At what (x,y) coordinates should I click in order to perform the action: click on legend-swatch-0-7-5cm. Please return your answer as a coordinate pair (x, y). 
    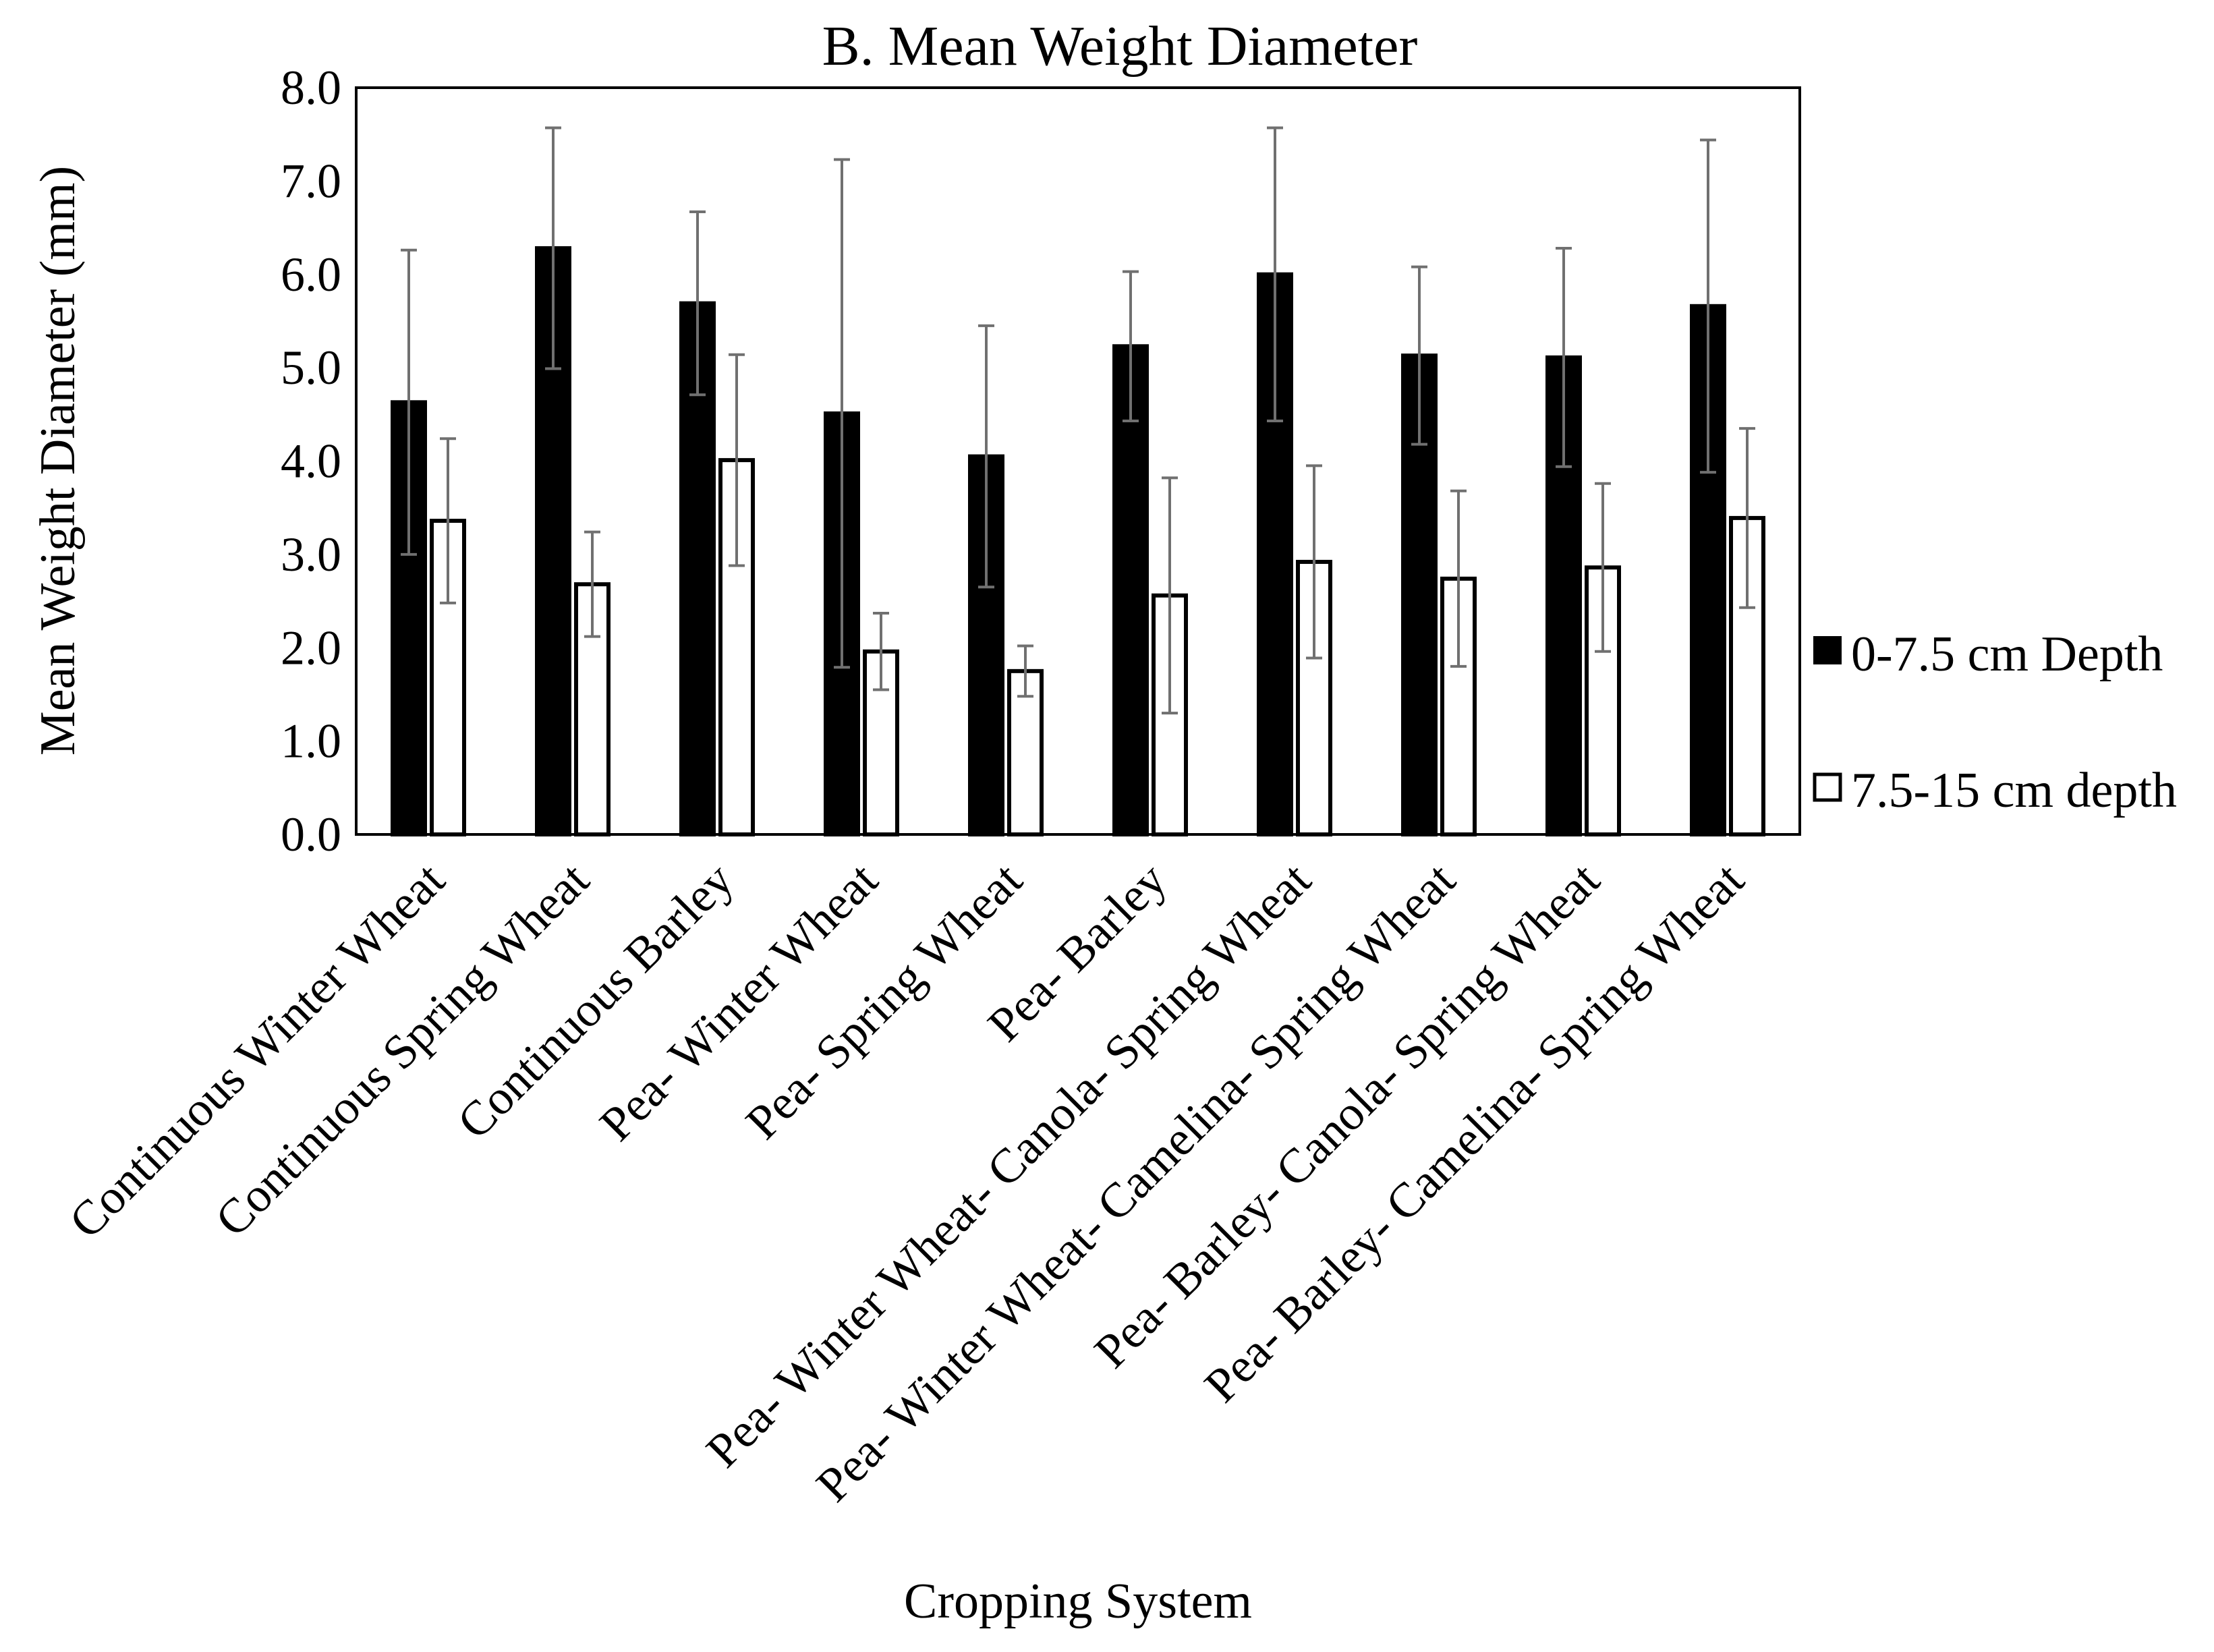
    Looking at the image, I should click on (1827, 650).